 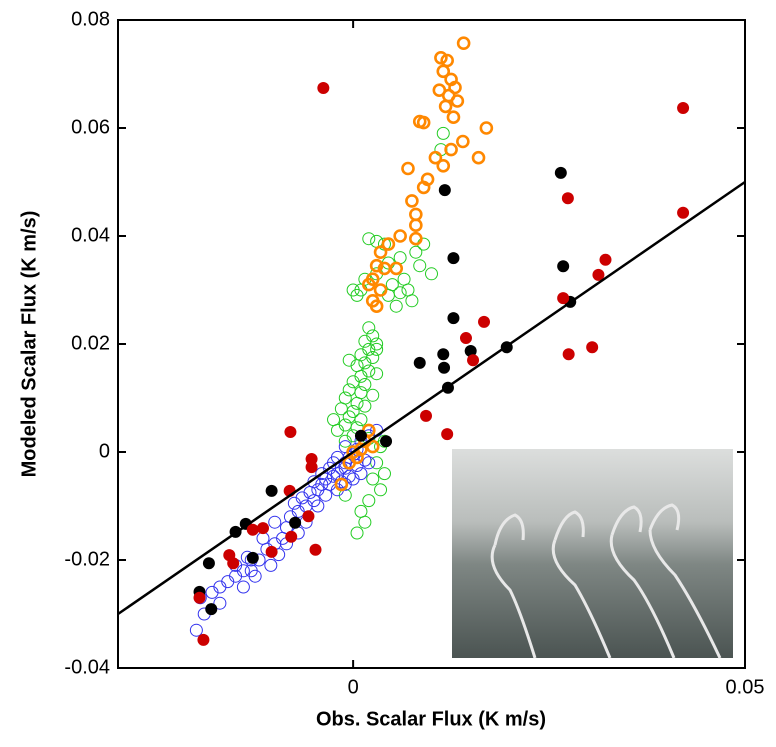 What do you see at coordinates (90, 127) in the screenshot?
I see `y-tick-label: 0.06` at bounding box center [90, 127].